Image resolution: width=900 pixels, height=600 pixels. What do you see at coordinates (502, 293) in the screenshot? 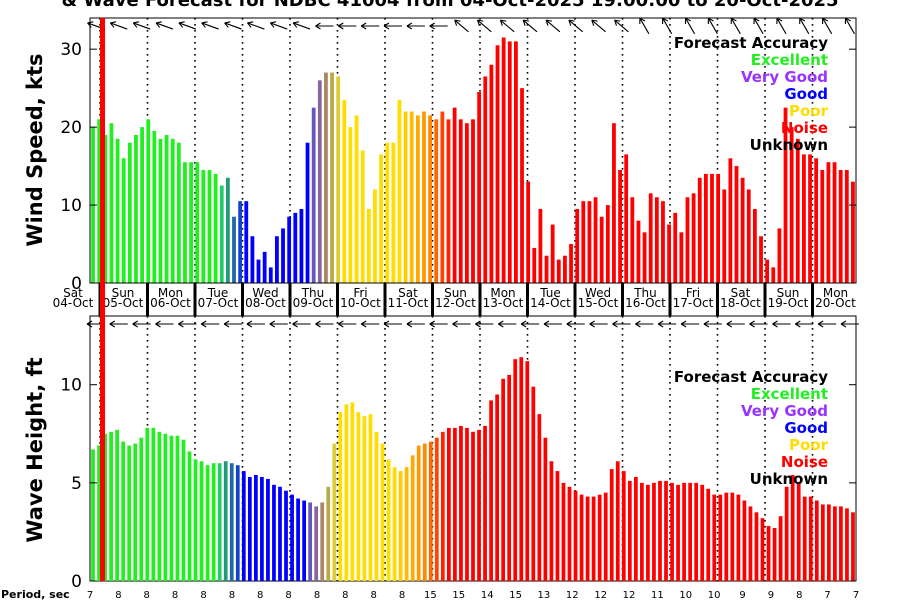
I see `day-name: Mon` at bounding box center [502, 293].